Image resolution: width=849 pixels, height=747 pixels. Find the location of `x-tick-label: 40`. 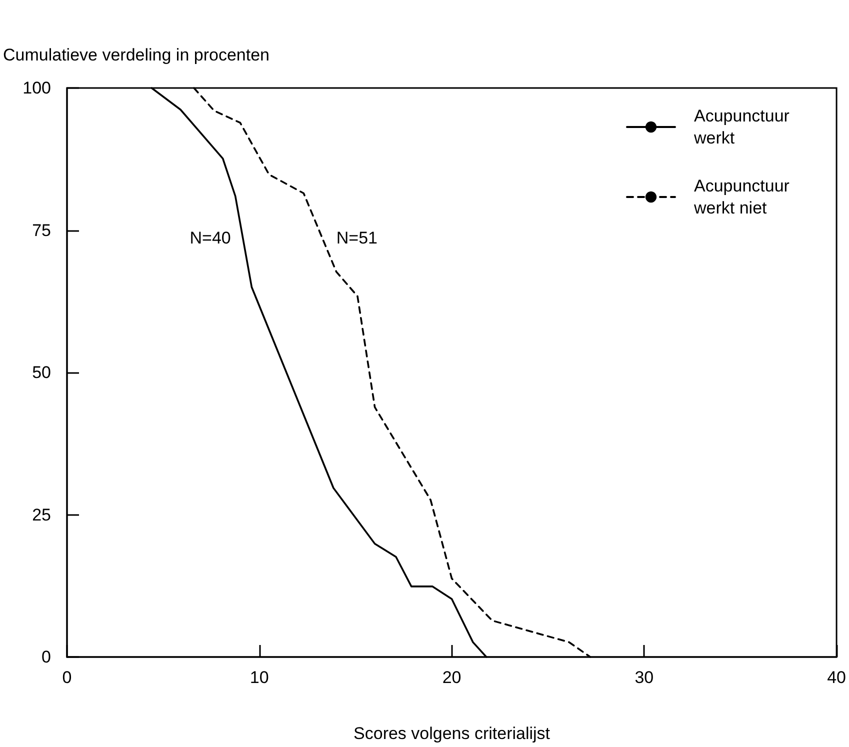

x-tick-label: 40 is located at coordinates (836, 677).